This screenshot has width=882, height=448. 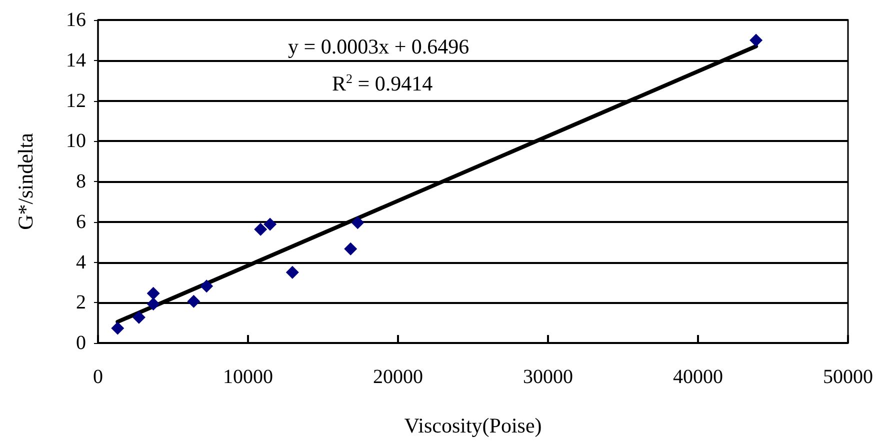 What do you see at coordinates (81, 181) in the screenshot?
I see `y-tick-label: 8` at bounding box center [81, 181].